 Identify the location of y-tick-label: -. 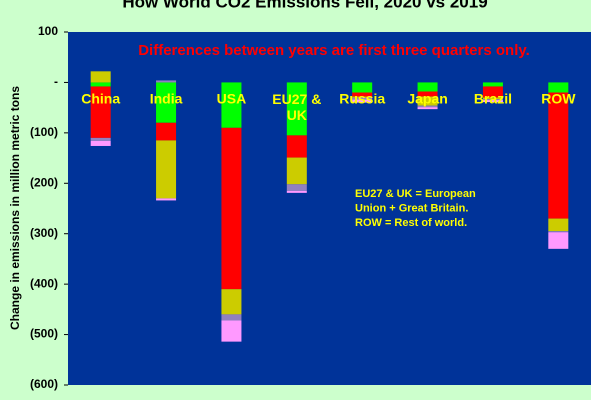
(56, 82).